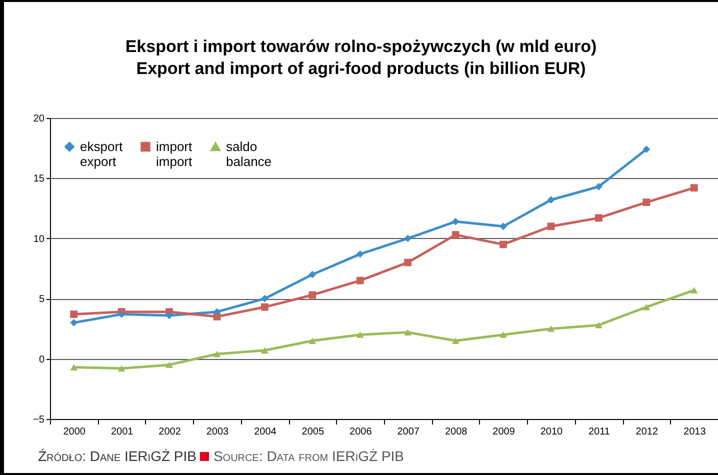 This screenshot has width=718, height=475. Describe the element at coordinates (647, 432) in the screenshot. I see `x-tick-label: 2012` at that location.